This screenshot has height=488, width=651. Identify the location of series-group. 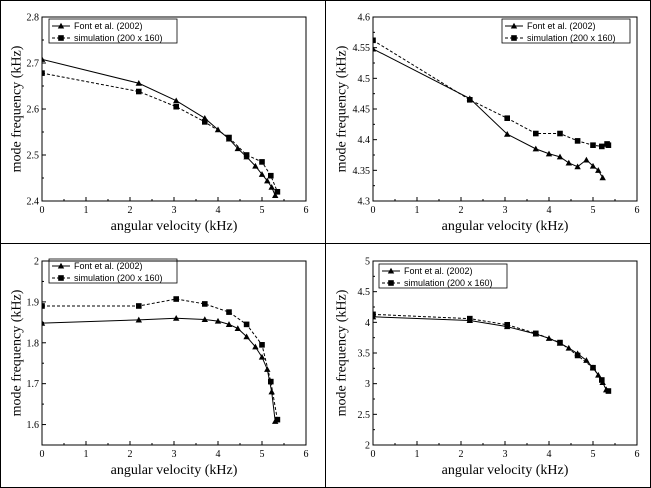
(492, 109).